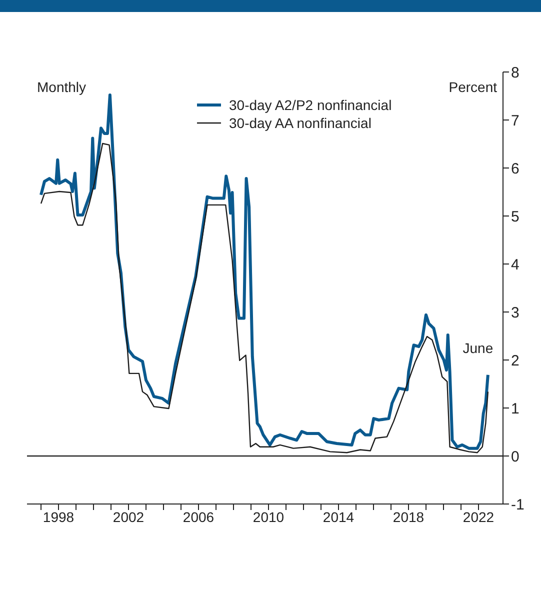  I want to click on y-tick-label: -1, so click(517, 505).